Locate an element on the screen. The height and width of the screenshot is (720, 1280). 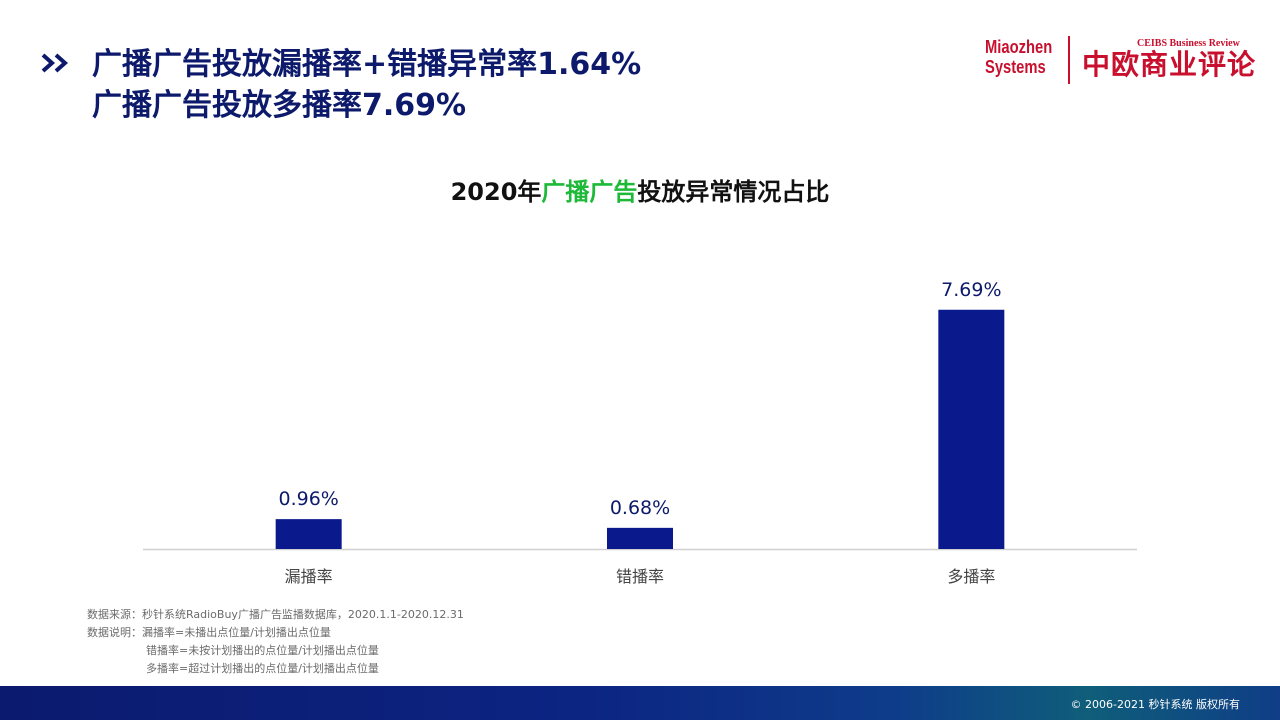
double-chevron-icon is located at coordinates (55, 63).